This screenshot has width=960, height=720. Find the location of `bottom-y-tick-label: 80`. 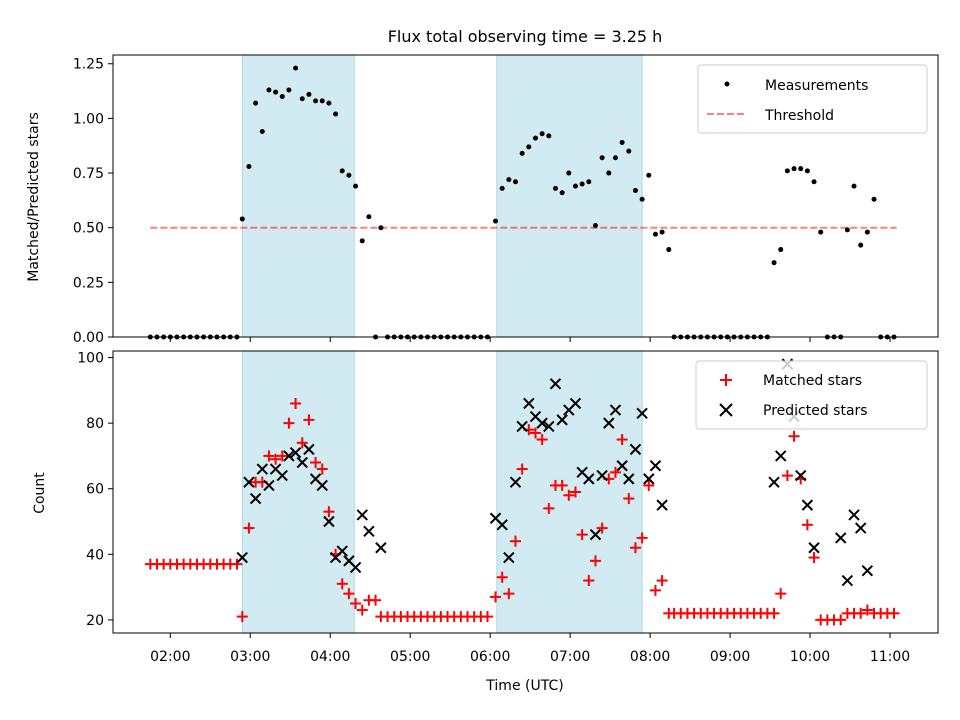

bottom-y-tick-label: 80 is located at coordinates (95, 424).